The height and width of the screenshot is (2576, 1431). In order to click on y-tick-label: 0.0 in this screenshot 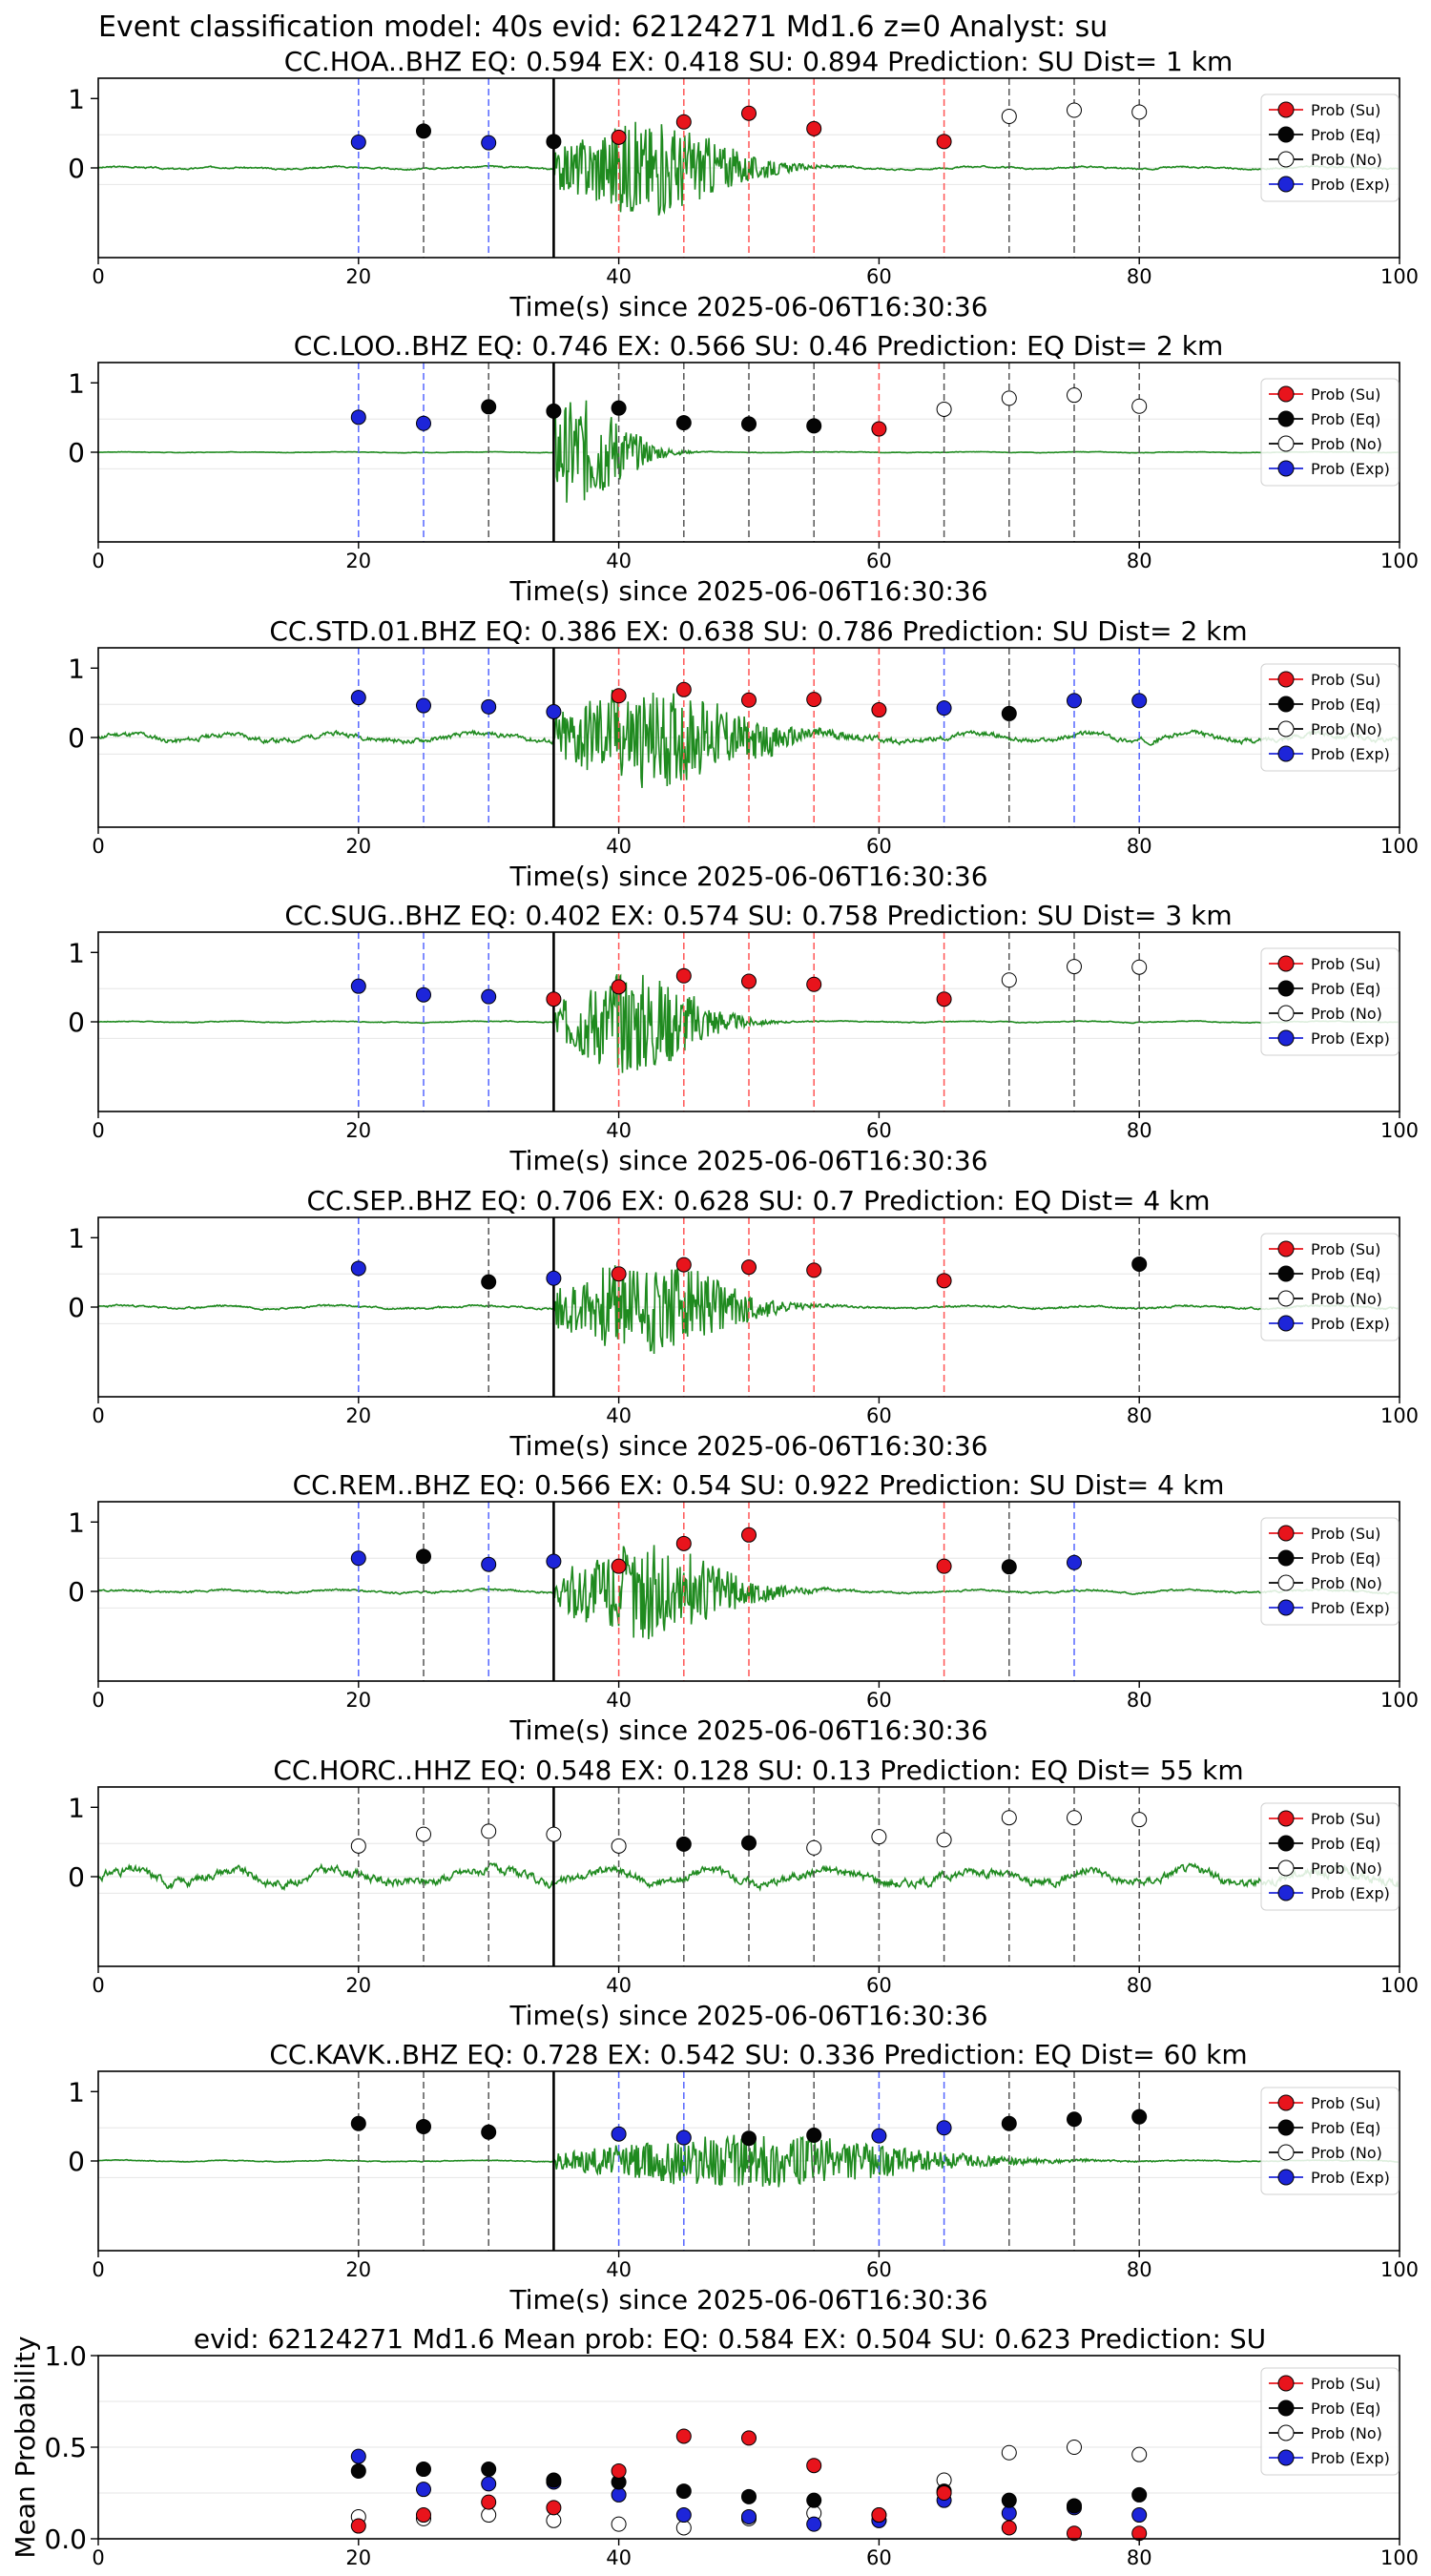, I will do `click(65, 2539)`.